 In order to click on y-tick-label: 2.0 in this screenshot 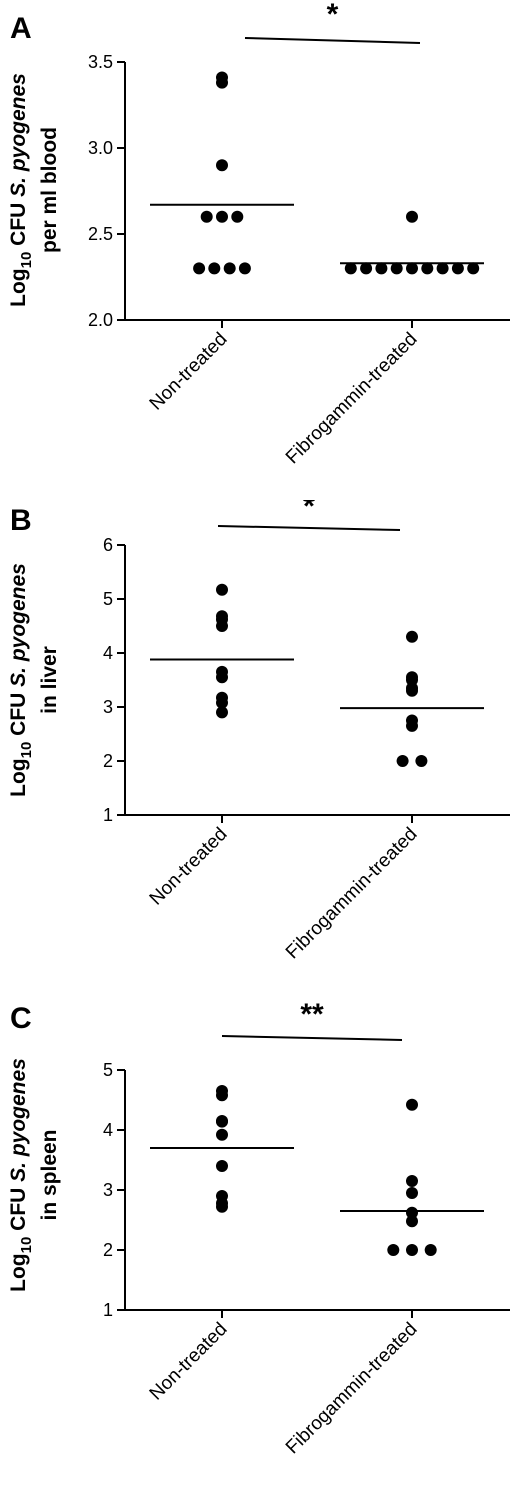, I will do `click(100, 320)`.